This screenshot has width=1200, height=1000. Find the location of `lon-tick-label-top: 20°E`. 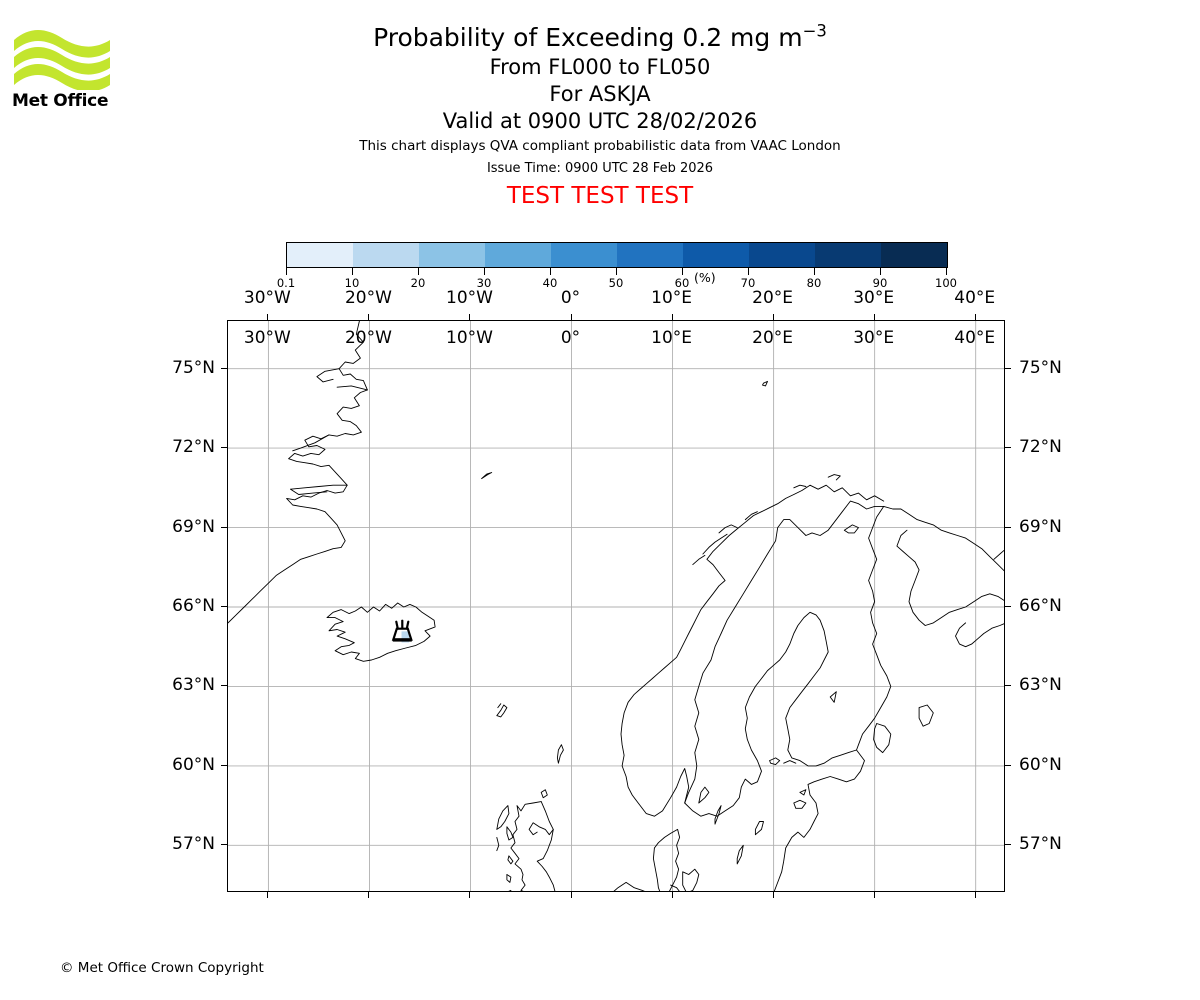

lon-tick-label-top: 20°E is located at coordinates (773, 298).